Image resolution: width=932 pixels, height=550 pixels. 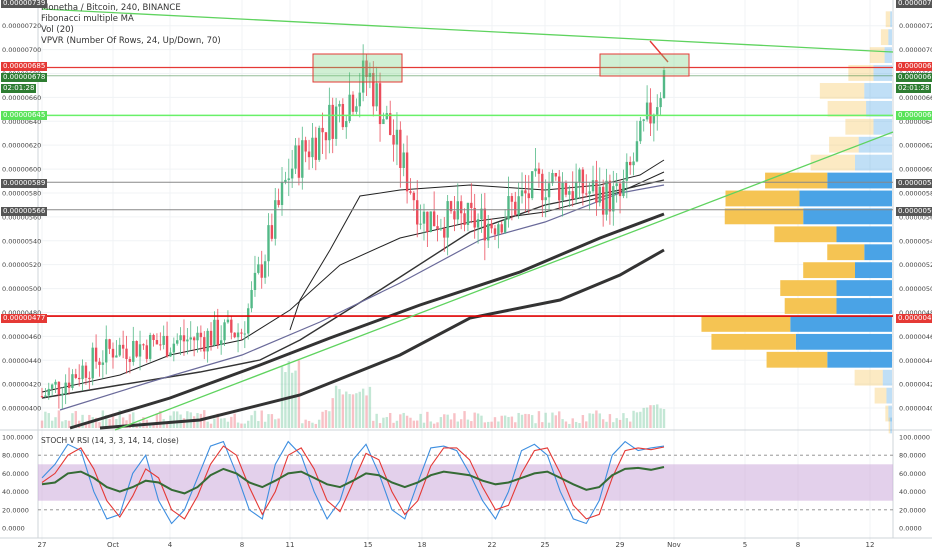 I want to click on left-price-label: 0.00000480, so click(x=21, y=313).